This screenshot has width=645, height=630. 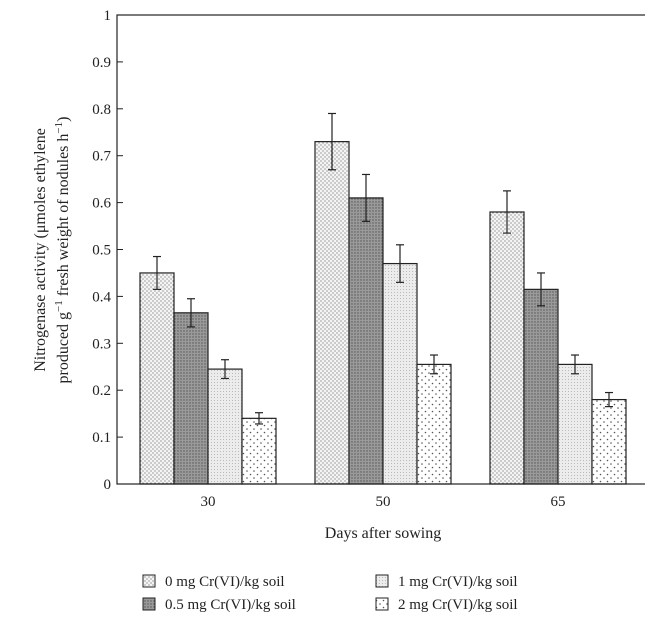 I want to click on x-tick-label: 50, so click(x=383, y=502).